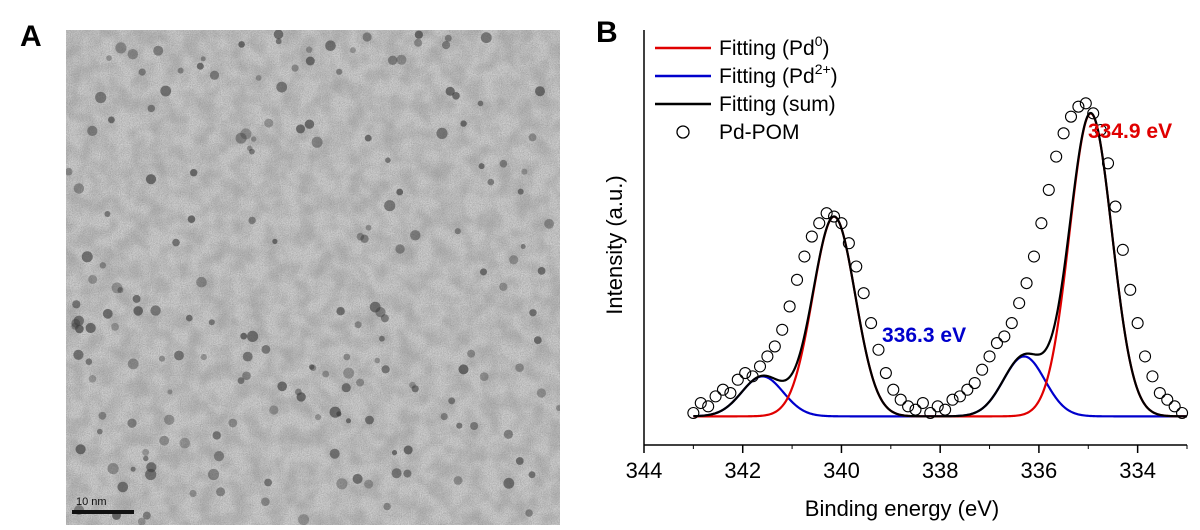  Describe the element at coordinates (907, 464) in the screenshot. I see `x-ticks: 344 342 340 338 336 334` at that location.